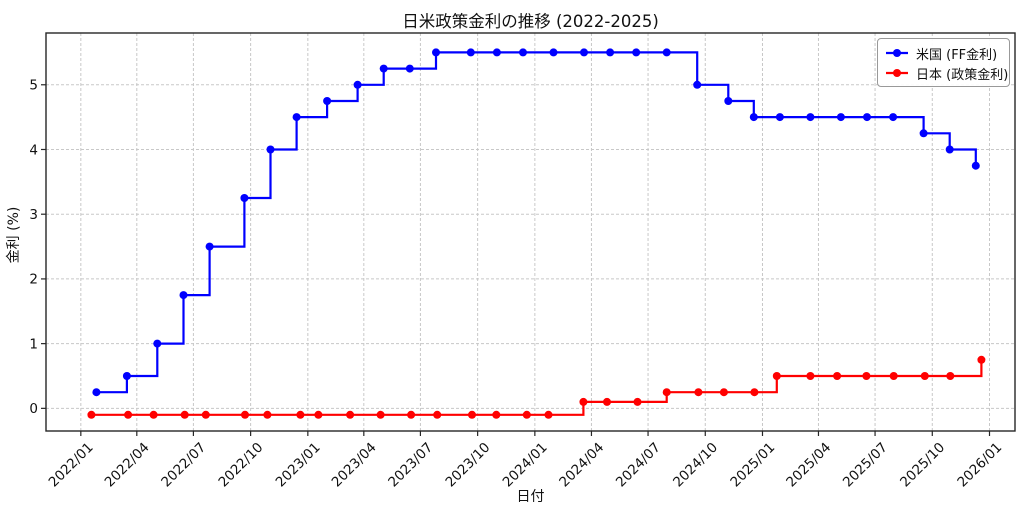 The image size is (1024, 512). What do you see at coordinates (530, 497) in the screenshot?
I see `x-axis-label: 日付` at bounding box center [530, 497].